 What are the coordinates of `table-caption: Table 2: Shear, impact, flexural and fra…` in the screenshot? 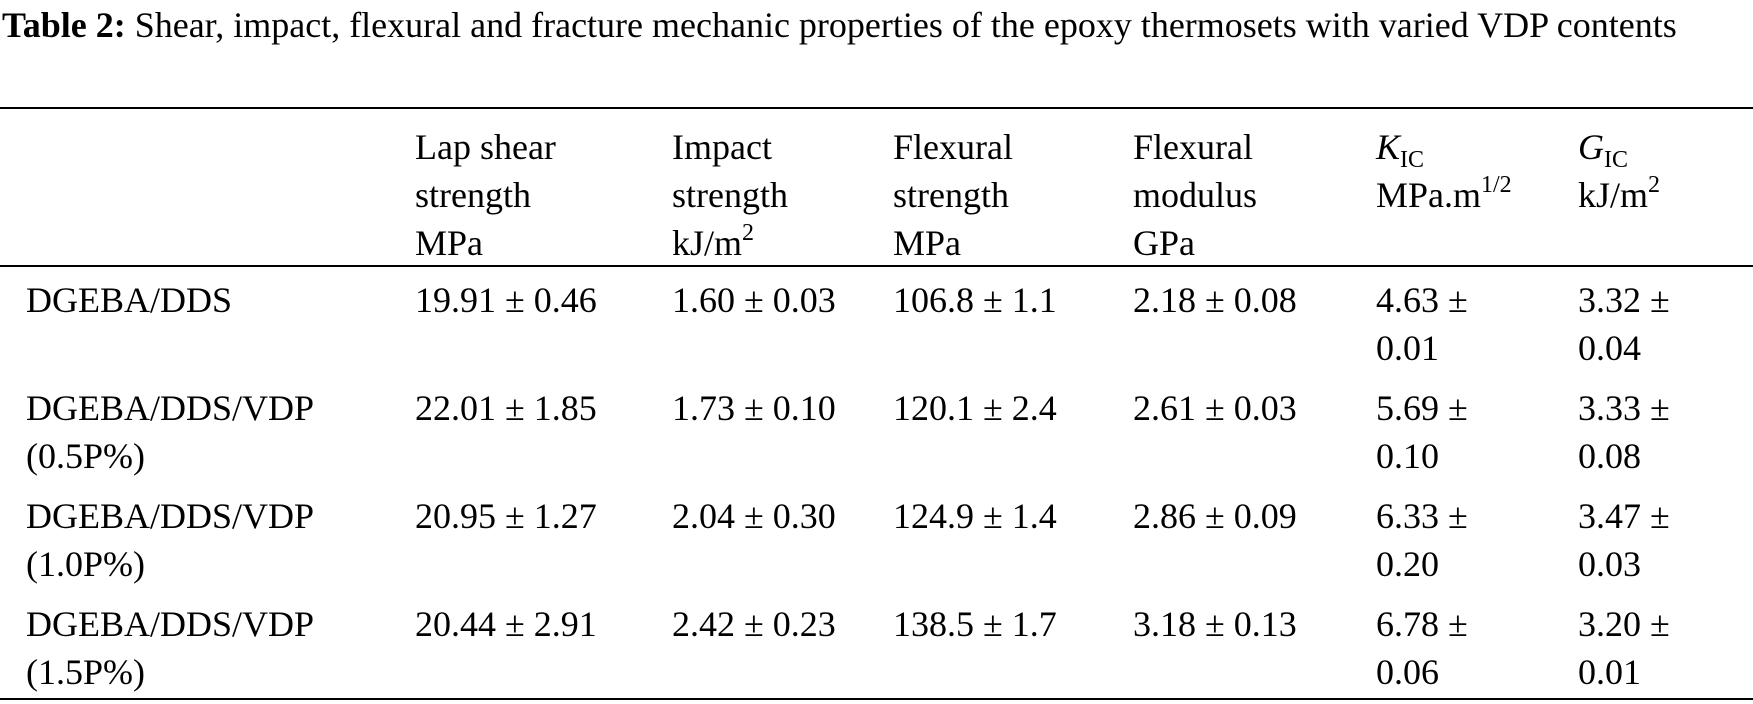 It's located at (875, 25).